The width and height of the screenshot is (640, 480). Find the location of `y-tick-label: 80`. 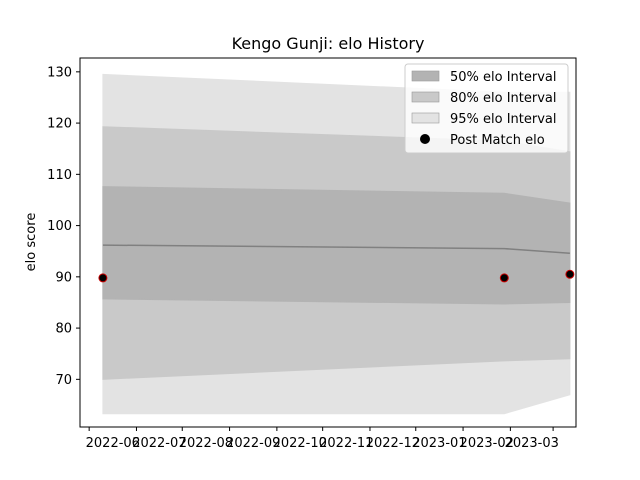

y-tick-label: 80 is located at coordinates (63, 329).